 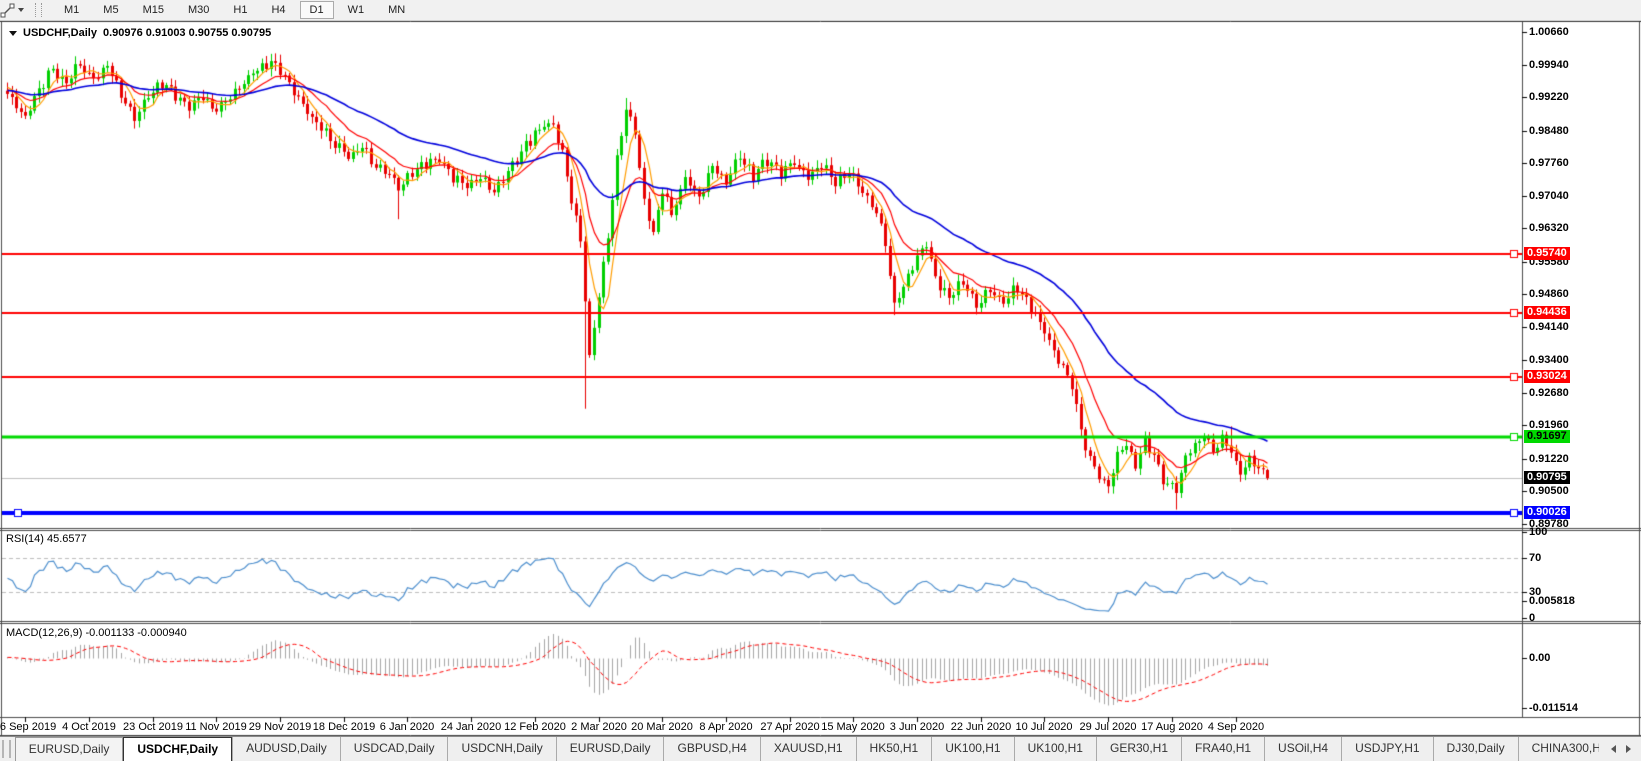 What do you see at coordinates (111, 10) in the screenshot?
I see `timeframe-button-m5: M5` at bounding box center [111, 10].